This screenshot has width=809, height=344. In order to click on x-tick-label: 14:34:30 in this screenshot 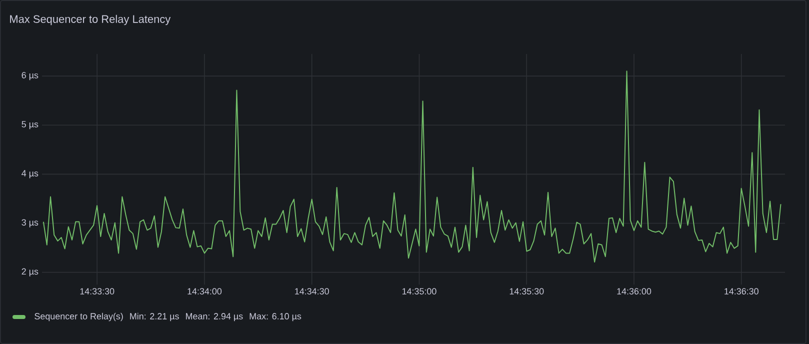, I will do `click(312, 291)`.